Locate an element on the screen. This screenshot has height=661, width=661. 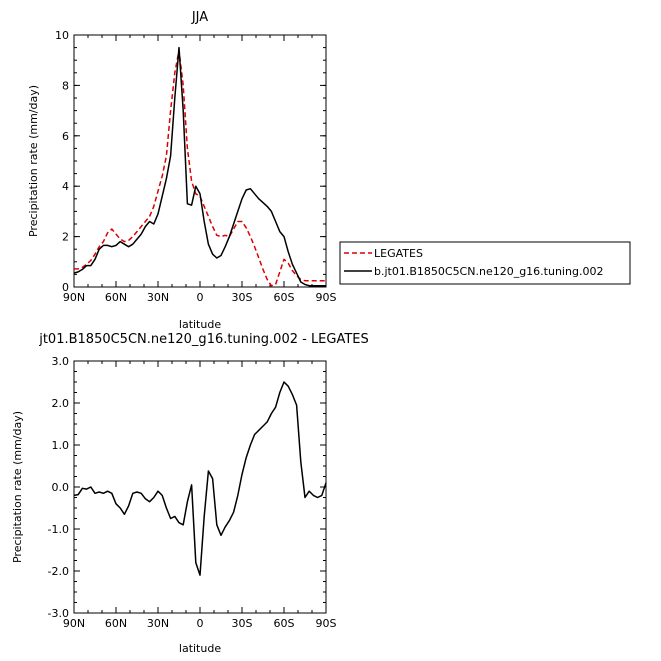
bottom-xtick-label: 60S is located at coordinates (284, 623).